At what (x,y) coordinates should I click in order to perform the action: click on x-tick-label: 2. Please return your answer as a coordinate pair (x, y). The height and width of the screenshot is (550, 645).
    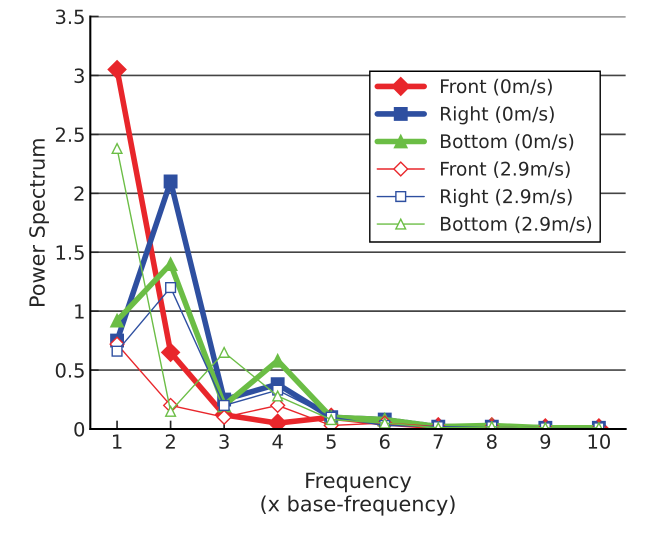
    Looking at the image, I should click on (170, 441).